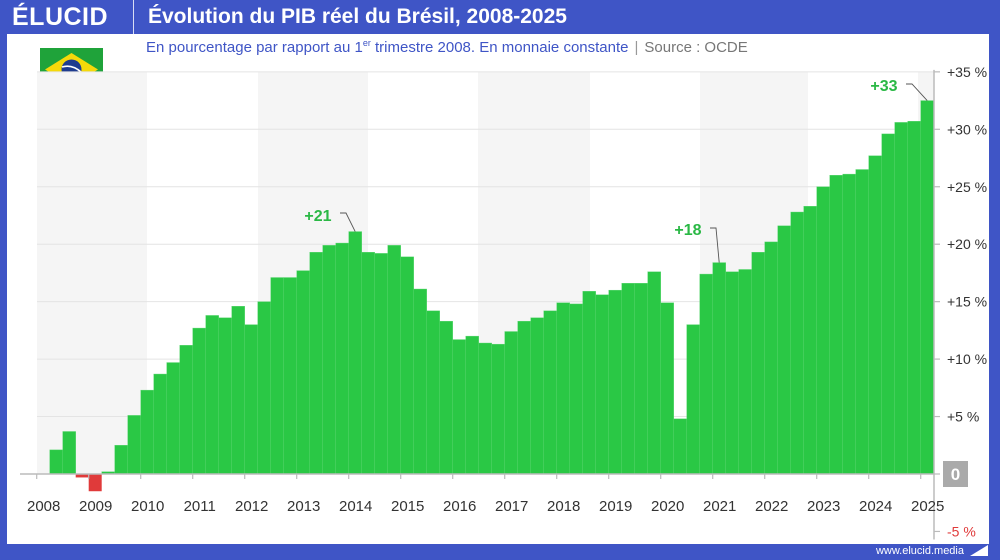 This screenshot has width=1000, height=560. I want to click on y-tick-label: 0, so click(955, 474).